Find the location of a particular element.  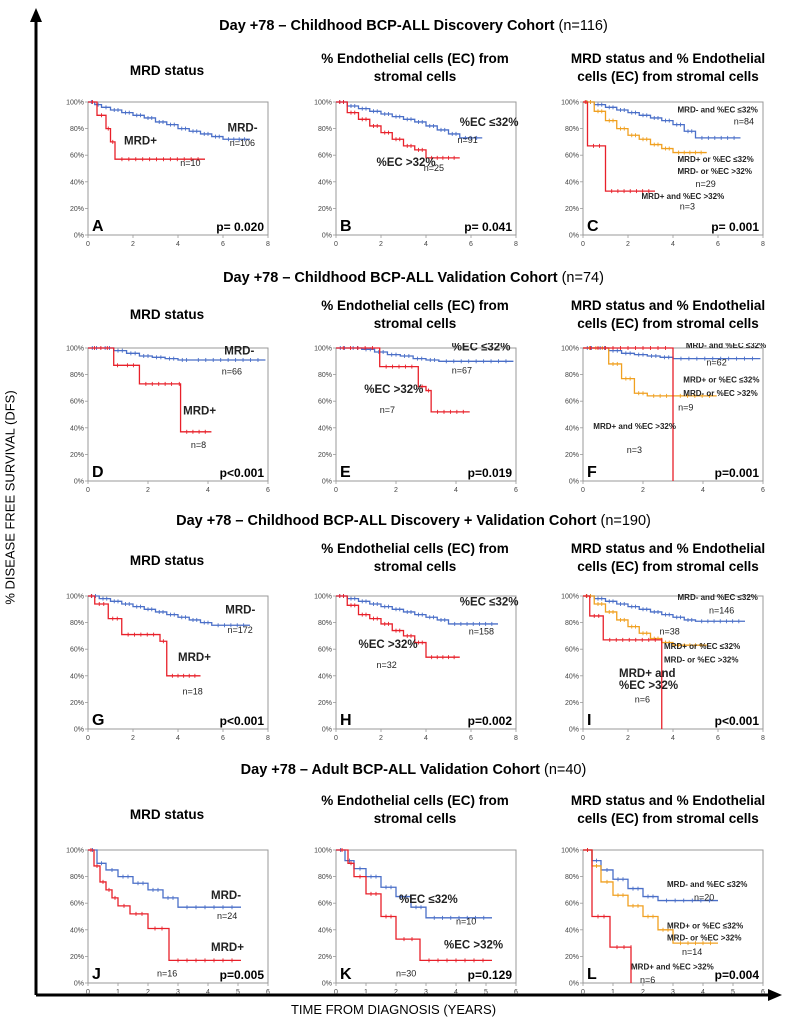

x-tick-label: 3 is located at coordinates (426, 992).